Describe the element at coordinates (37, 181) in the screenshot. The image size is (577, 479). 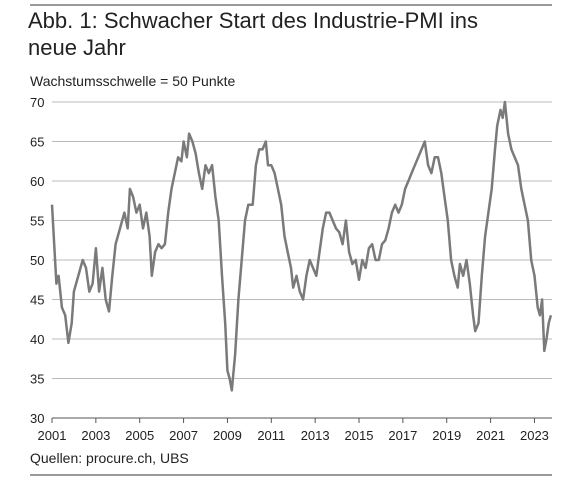
I see `y-tick-label: 60` at that location.